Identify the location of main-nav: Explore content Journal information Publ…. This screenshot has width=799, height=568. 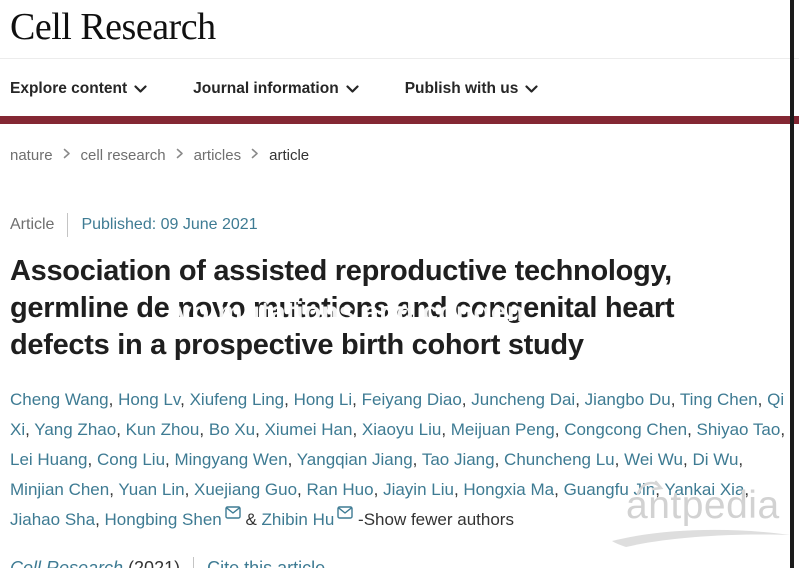
(399, 87).